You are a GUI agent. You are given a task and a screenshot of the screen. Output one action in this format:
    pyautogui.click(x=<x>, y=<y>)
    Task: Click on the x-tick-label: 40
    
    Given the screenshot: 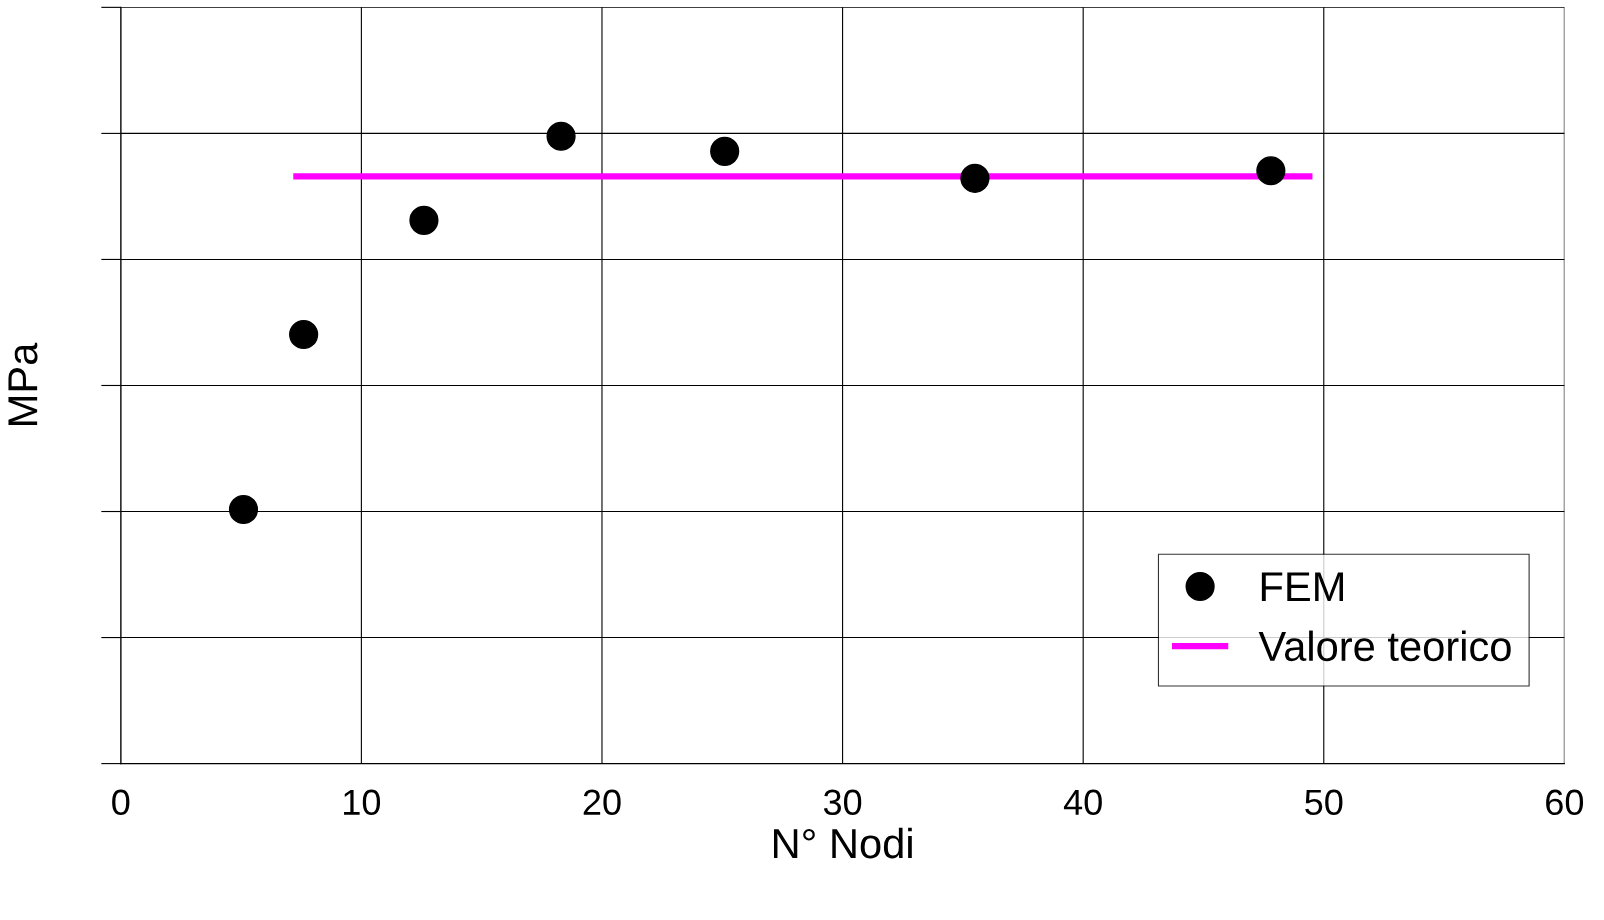 What is the action you would take?
    pyautogui.click(x=1082, y=802)
    